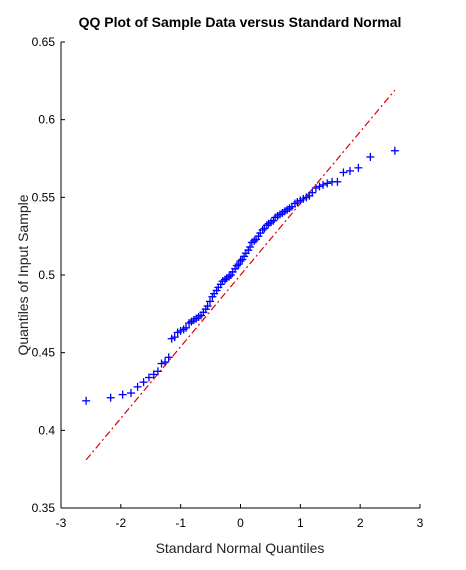  I want to click on x-tick-label: -2, so click(120, 523).